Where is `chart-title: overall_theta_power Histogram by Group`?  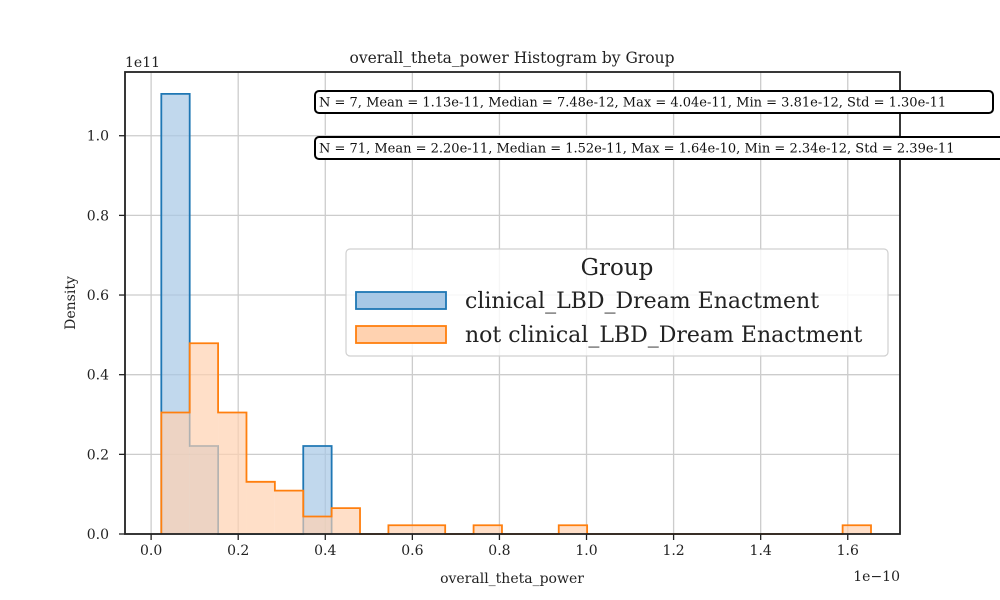 chart-title: overall_theta_power Histogram by Group is located at coordinates (511, 58).